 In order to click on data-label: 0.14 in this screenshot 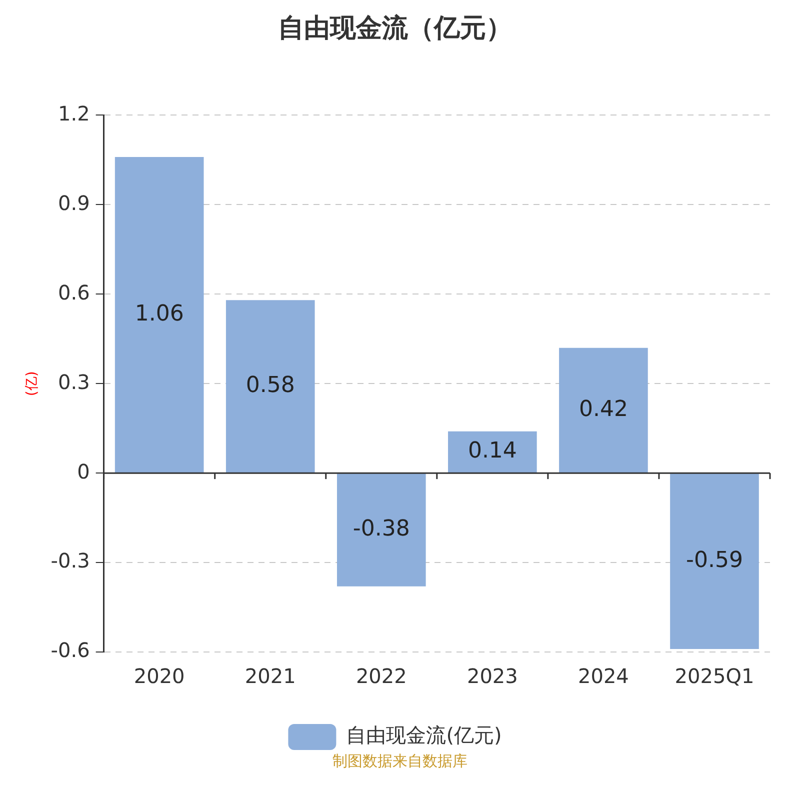, I will do `click(492, 451)`.